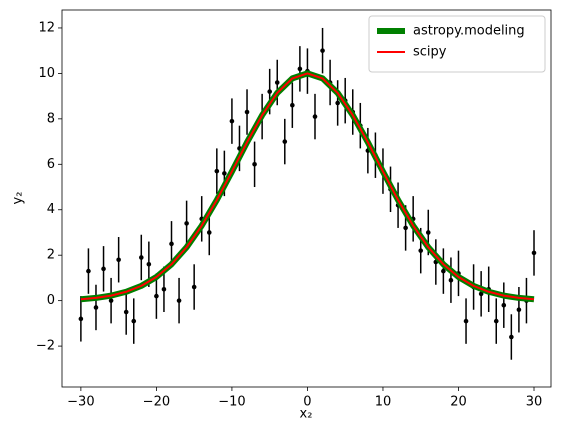  What do you see at coordinates (80, 402) in the screenshot?
I see `x-tick-label: −30` at bounding box center [80, 402].